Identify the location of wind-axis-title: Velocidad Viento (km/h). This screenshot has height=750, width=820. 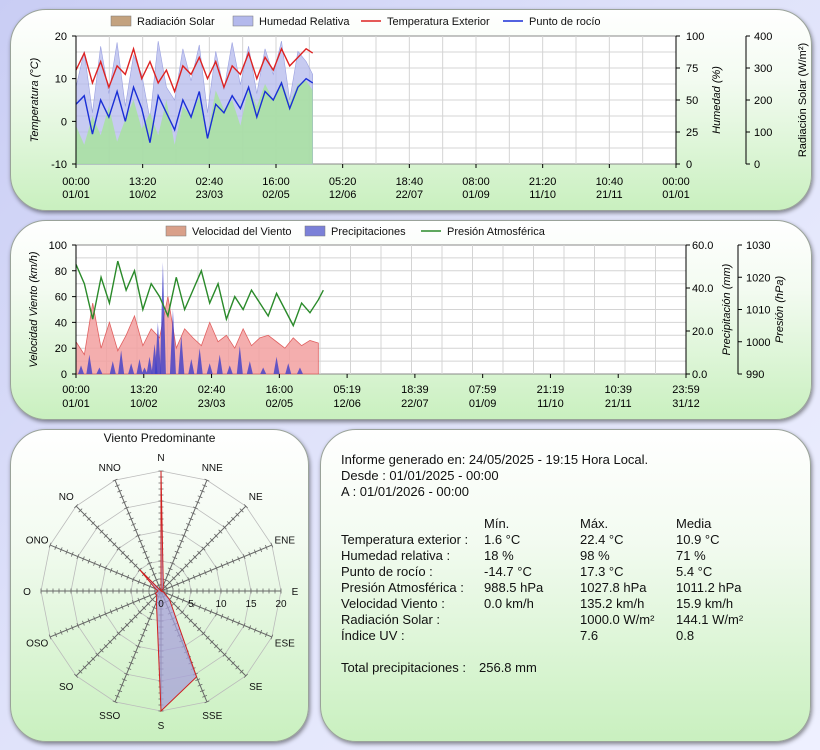
(34, 309).